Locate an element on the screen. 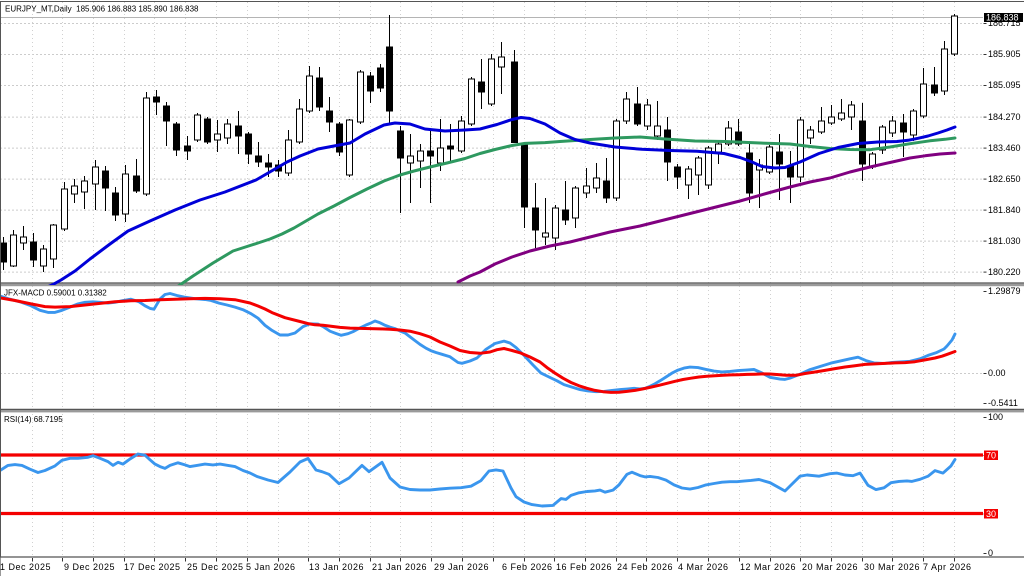 The height and width of the screenshot is (581, 1024). svg-text: 186.838 is located at coordinates (1002, 18).